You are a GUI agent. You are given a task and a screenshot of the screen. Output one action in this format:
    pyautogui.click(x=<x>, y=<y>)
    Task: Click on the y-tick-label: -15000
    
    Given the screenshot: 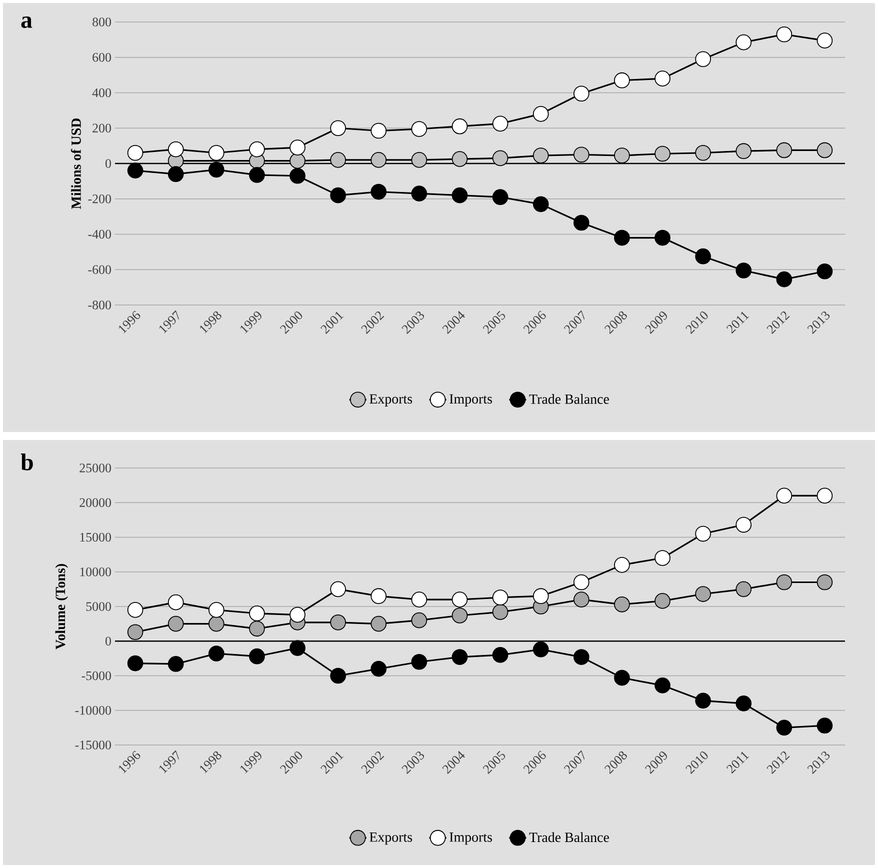 What is the action you would take?
    pyautogui.click(x=93, y=745)
    